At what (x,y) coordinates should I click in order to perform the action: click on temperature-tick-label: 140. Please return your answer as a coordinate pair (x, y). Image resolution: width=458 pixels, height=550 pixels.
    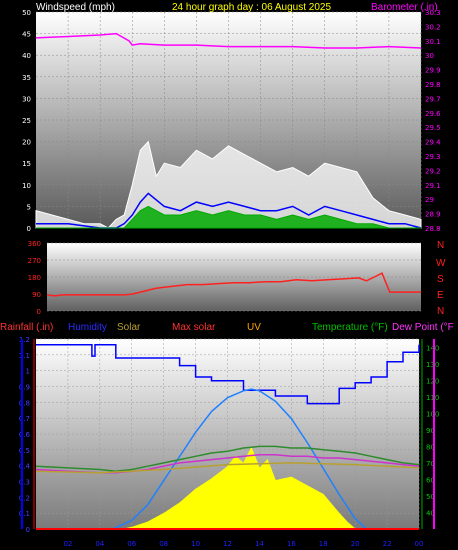
    Looking at the image, I should click on (432, 348).